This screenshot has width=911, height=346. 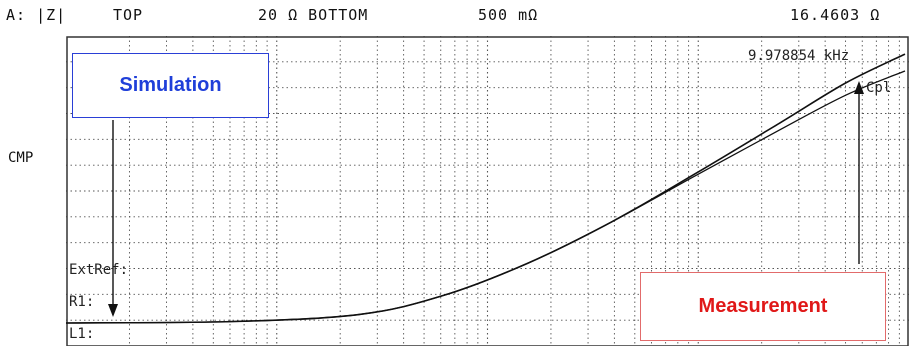 What do you see at coordinates (313, 15) in the screenshot?
I see `top-value: 20 Ω BOTTOM` at bounding box center [313, 15].